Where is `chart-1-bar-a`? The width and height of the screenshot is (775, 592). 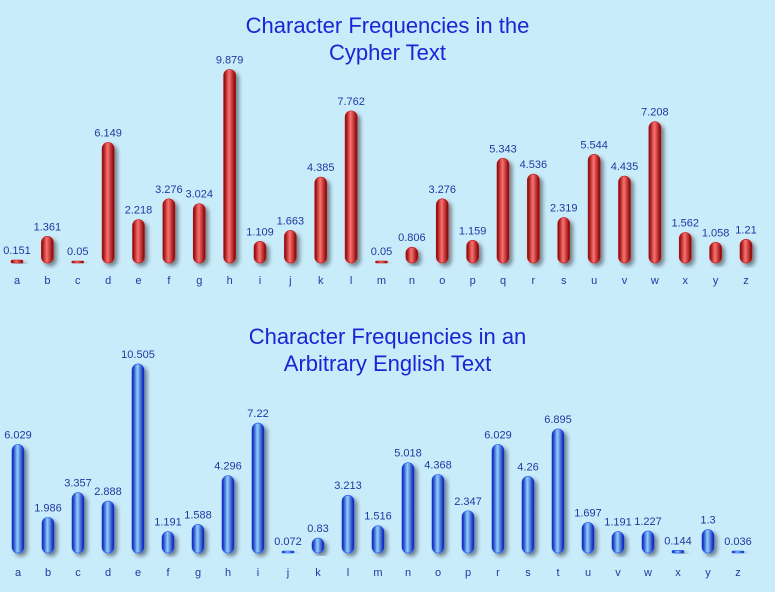 chart-1-bar-a is located at coordinates (17, 261).